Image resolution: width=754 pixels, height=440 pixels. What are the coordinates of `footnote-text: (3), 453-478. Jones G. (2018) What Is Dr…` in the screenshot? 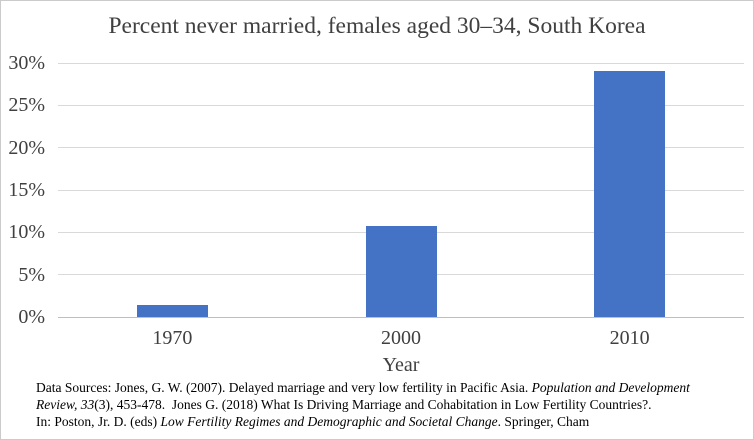 It's located at (373, 404).